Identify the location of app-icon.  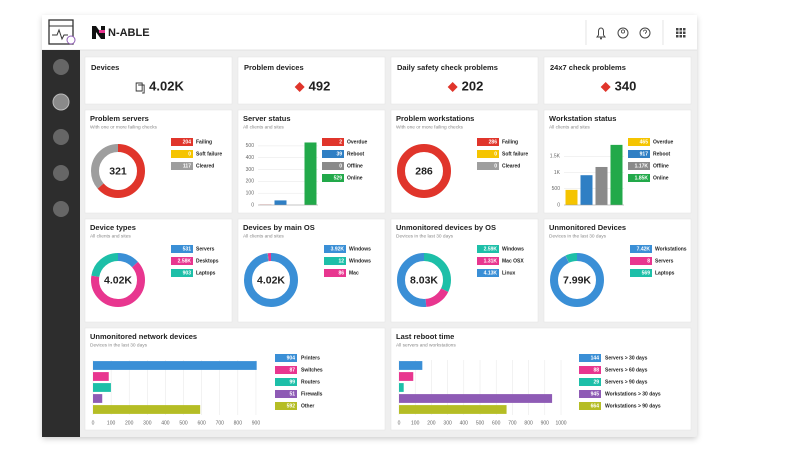
(62, 32).